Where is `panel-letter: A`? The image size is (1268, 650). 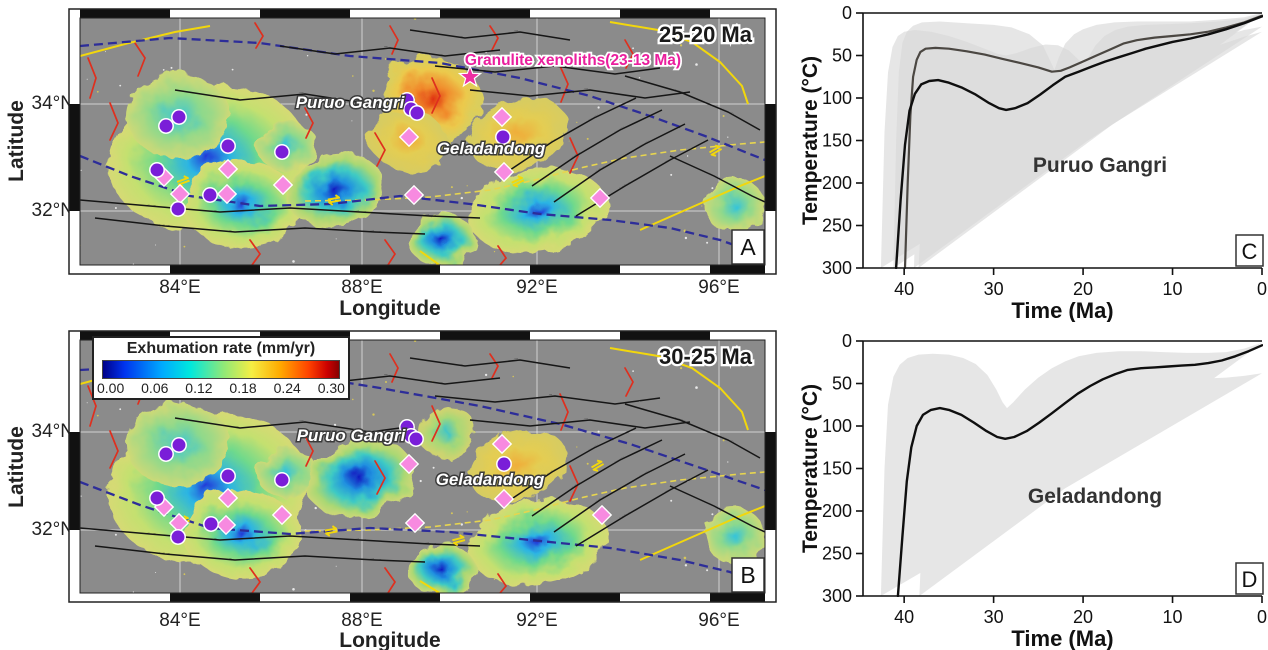 panel-letter: A is located at coordinates (748, 247).